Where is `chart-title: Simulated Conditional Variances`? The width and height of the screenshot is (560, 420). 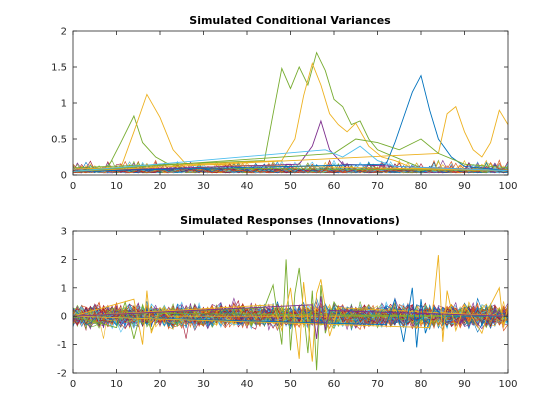
chart-title: Simulated Conditional Variances is located at coordinates (290, 20).